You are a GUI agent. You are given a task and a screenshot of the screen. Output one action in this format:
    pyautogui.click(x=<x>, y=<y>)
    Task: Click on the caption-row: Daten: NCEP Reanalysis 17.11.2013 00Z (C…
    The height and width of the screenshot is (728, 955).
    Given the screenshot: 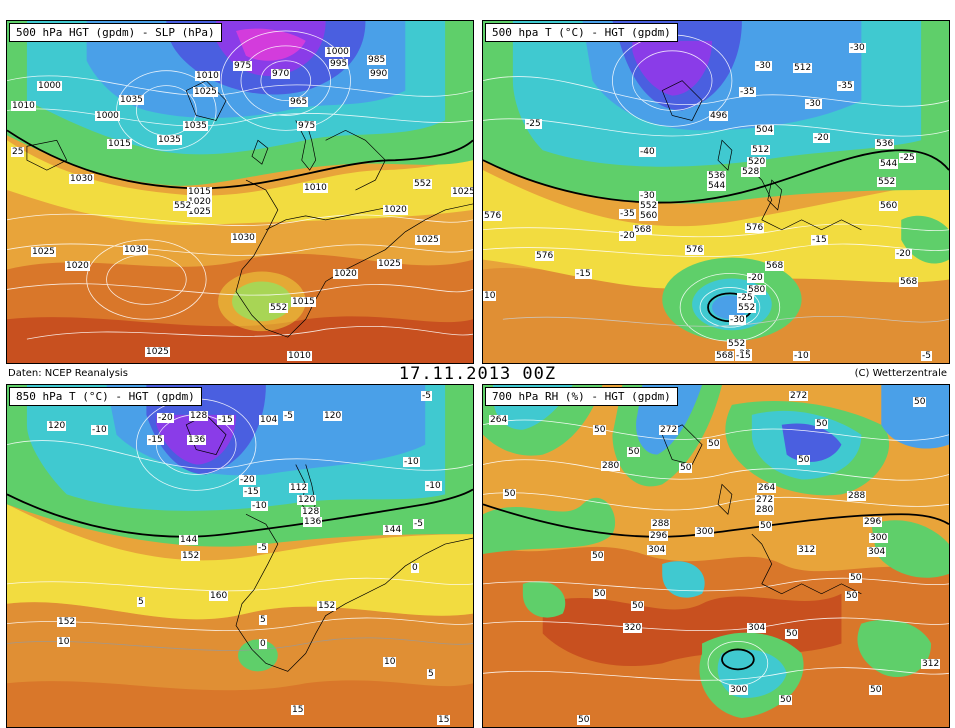 What is the action you would take?
    pyautogui.click(x=477, y=374)
    